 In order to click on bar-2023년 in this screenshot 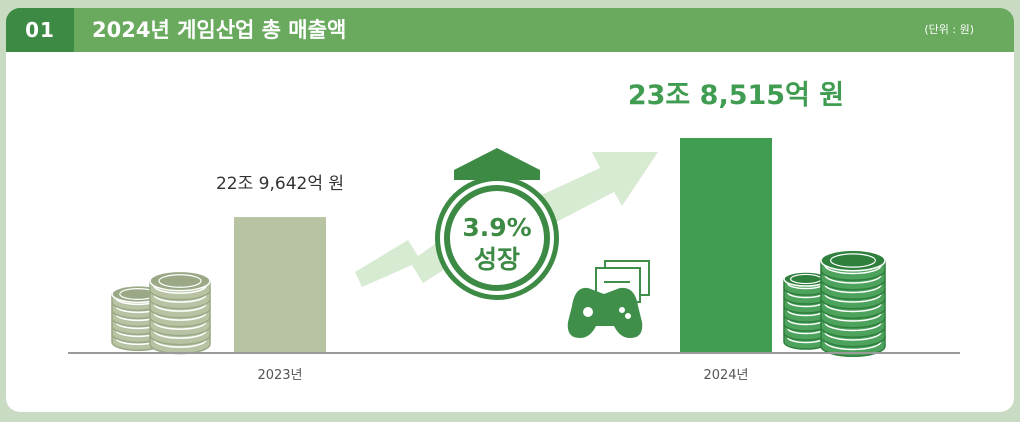, I will do `click(280, 284)`.